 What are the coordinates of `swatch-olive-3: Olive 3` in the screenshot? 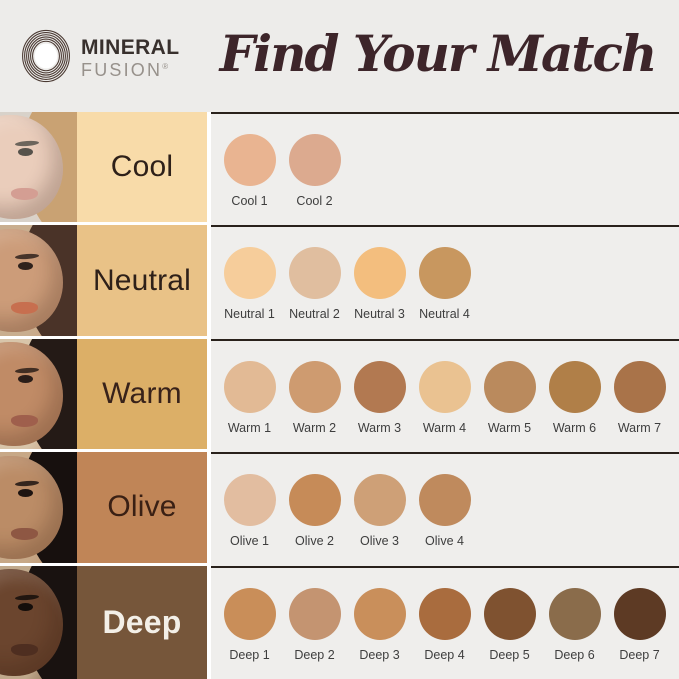 It's located at (379, 511).